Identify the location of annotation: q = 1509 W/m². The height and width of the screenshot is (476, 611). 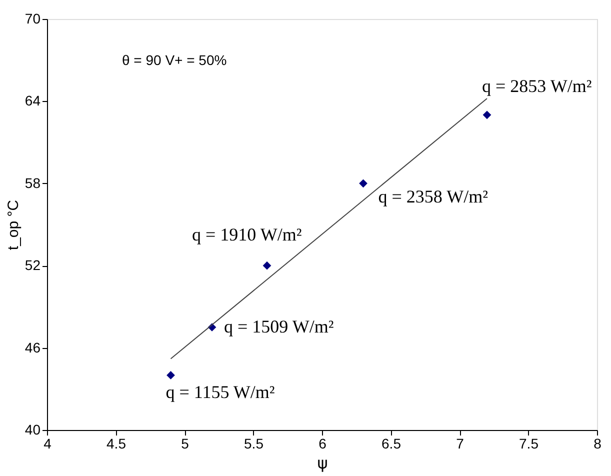
(279, 326).